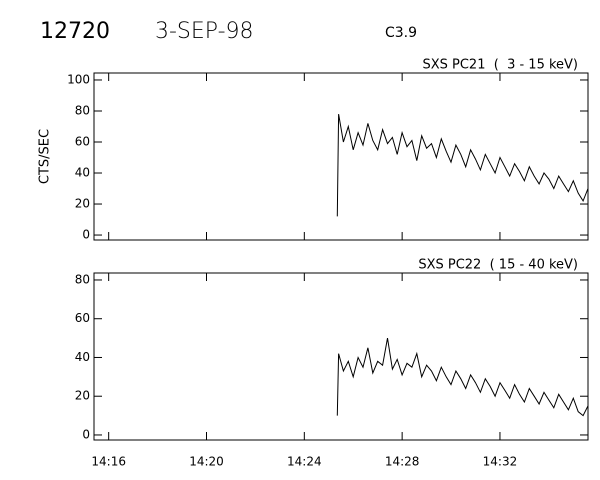 The width and height of the screenshot is (600, 480). What do you see at coordinates (75, 31) in the screenshot?
I see `event-number: 12720` at bounding box center [75, 31].